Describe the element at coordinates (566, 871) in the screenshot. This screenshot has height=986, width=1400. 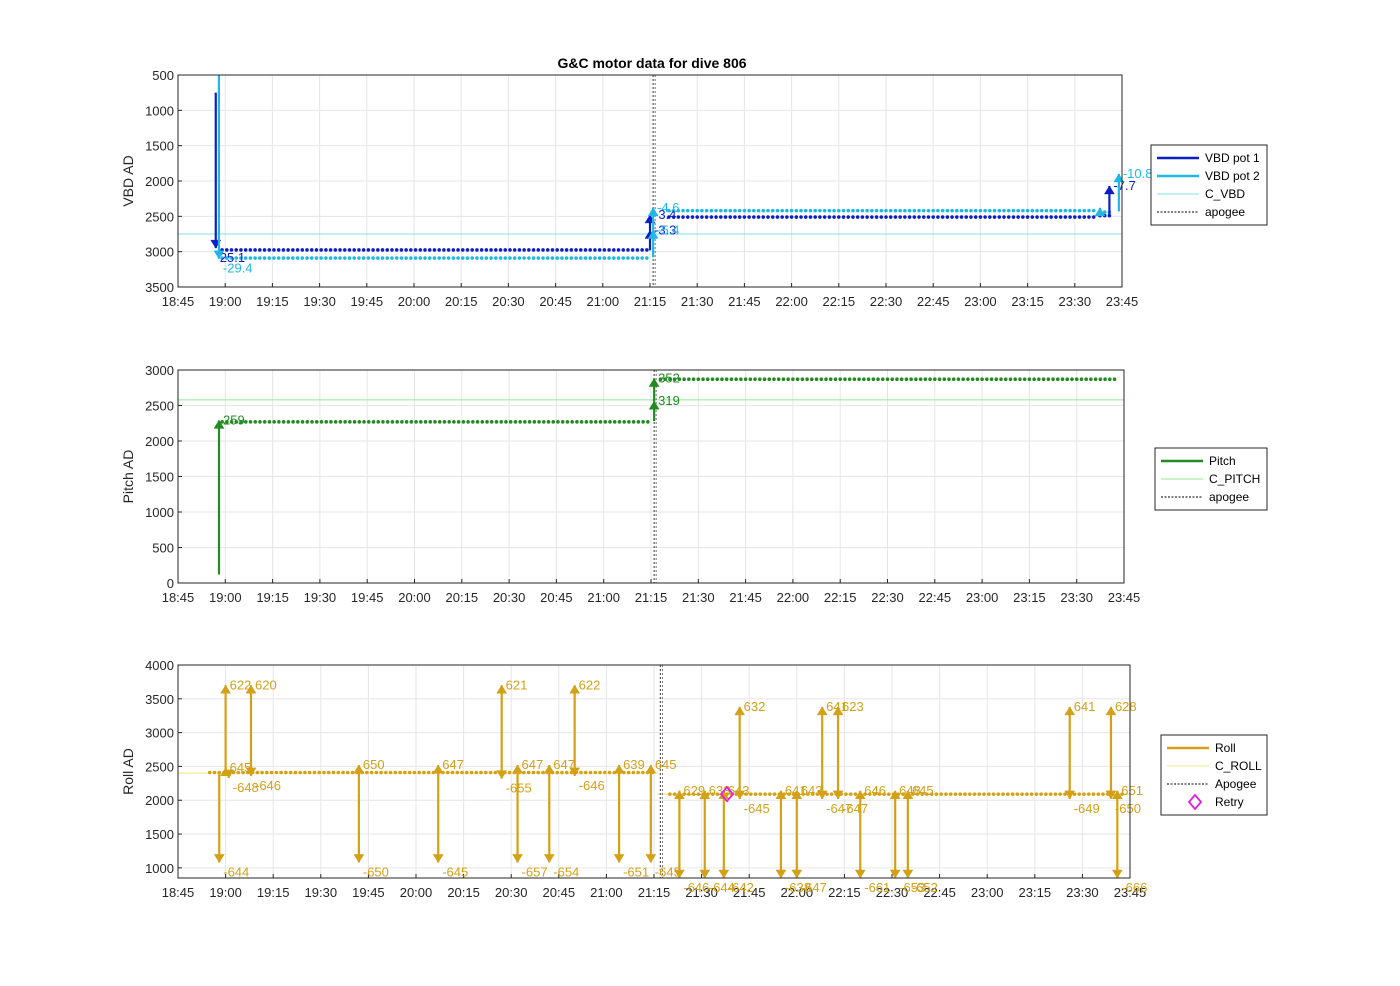
I see `move-label: -654` at that location.